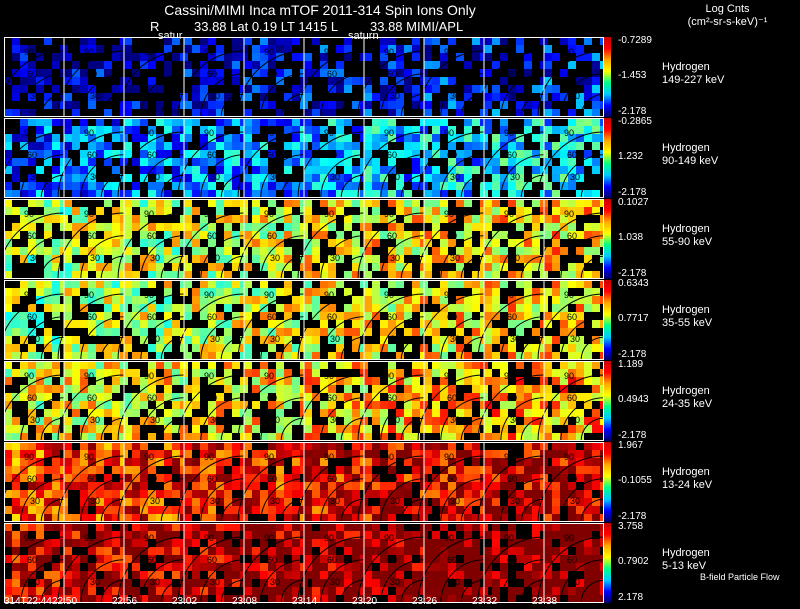 The image size is (800, 609). What do you see at coordinates (245, 601) in the screenshot?
I see `time-tick-label: 23:08` at bounding box center [245, 601].